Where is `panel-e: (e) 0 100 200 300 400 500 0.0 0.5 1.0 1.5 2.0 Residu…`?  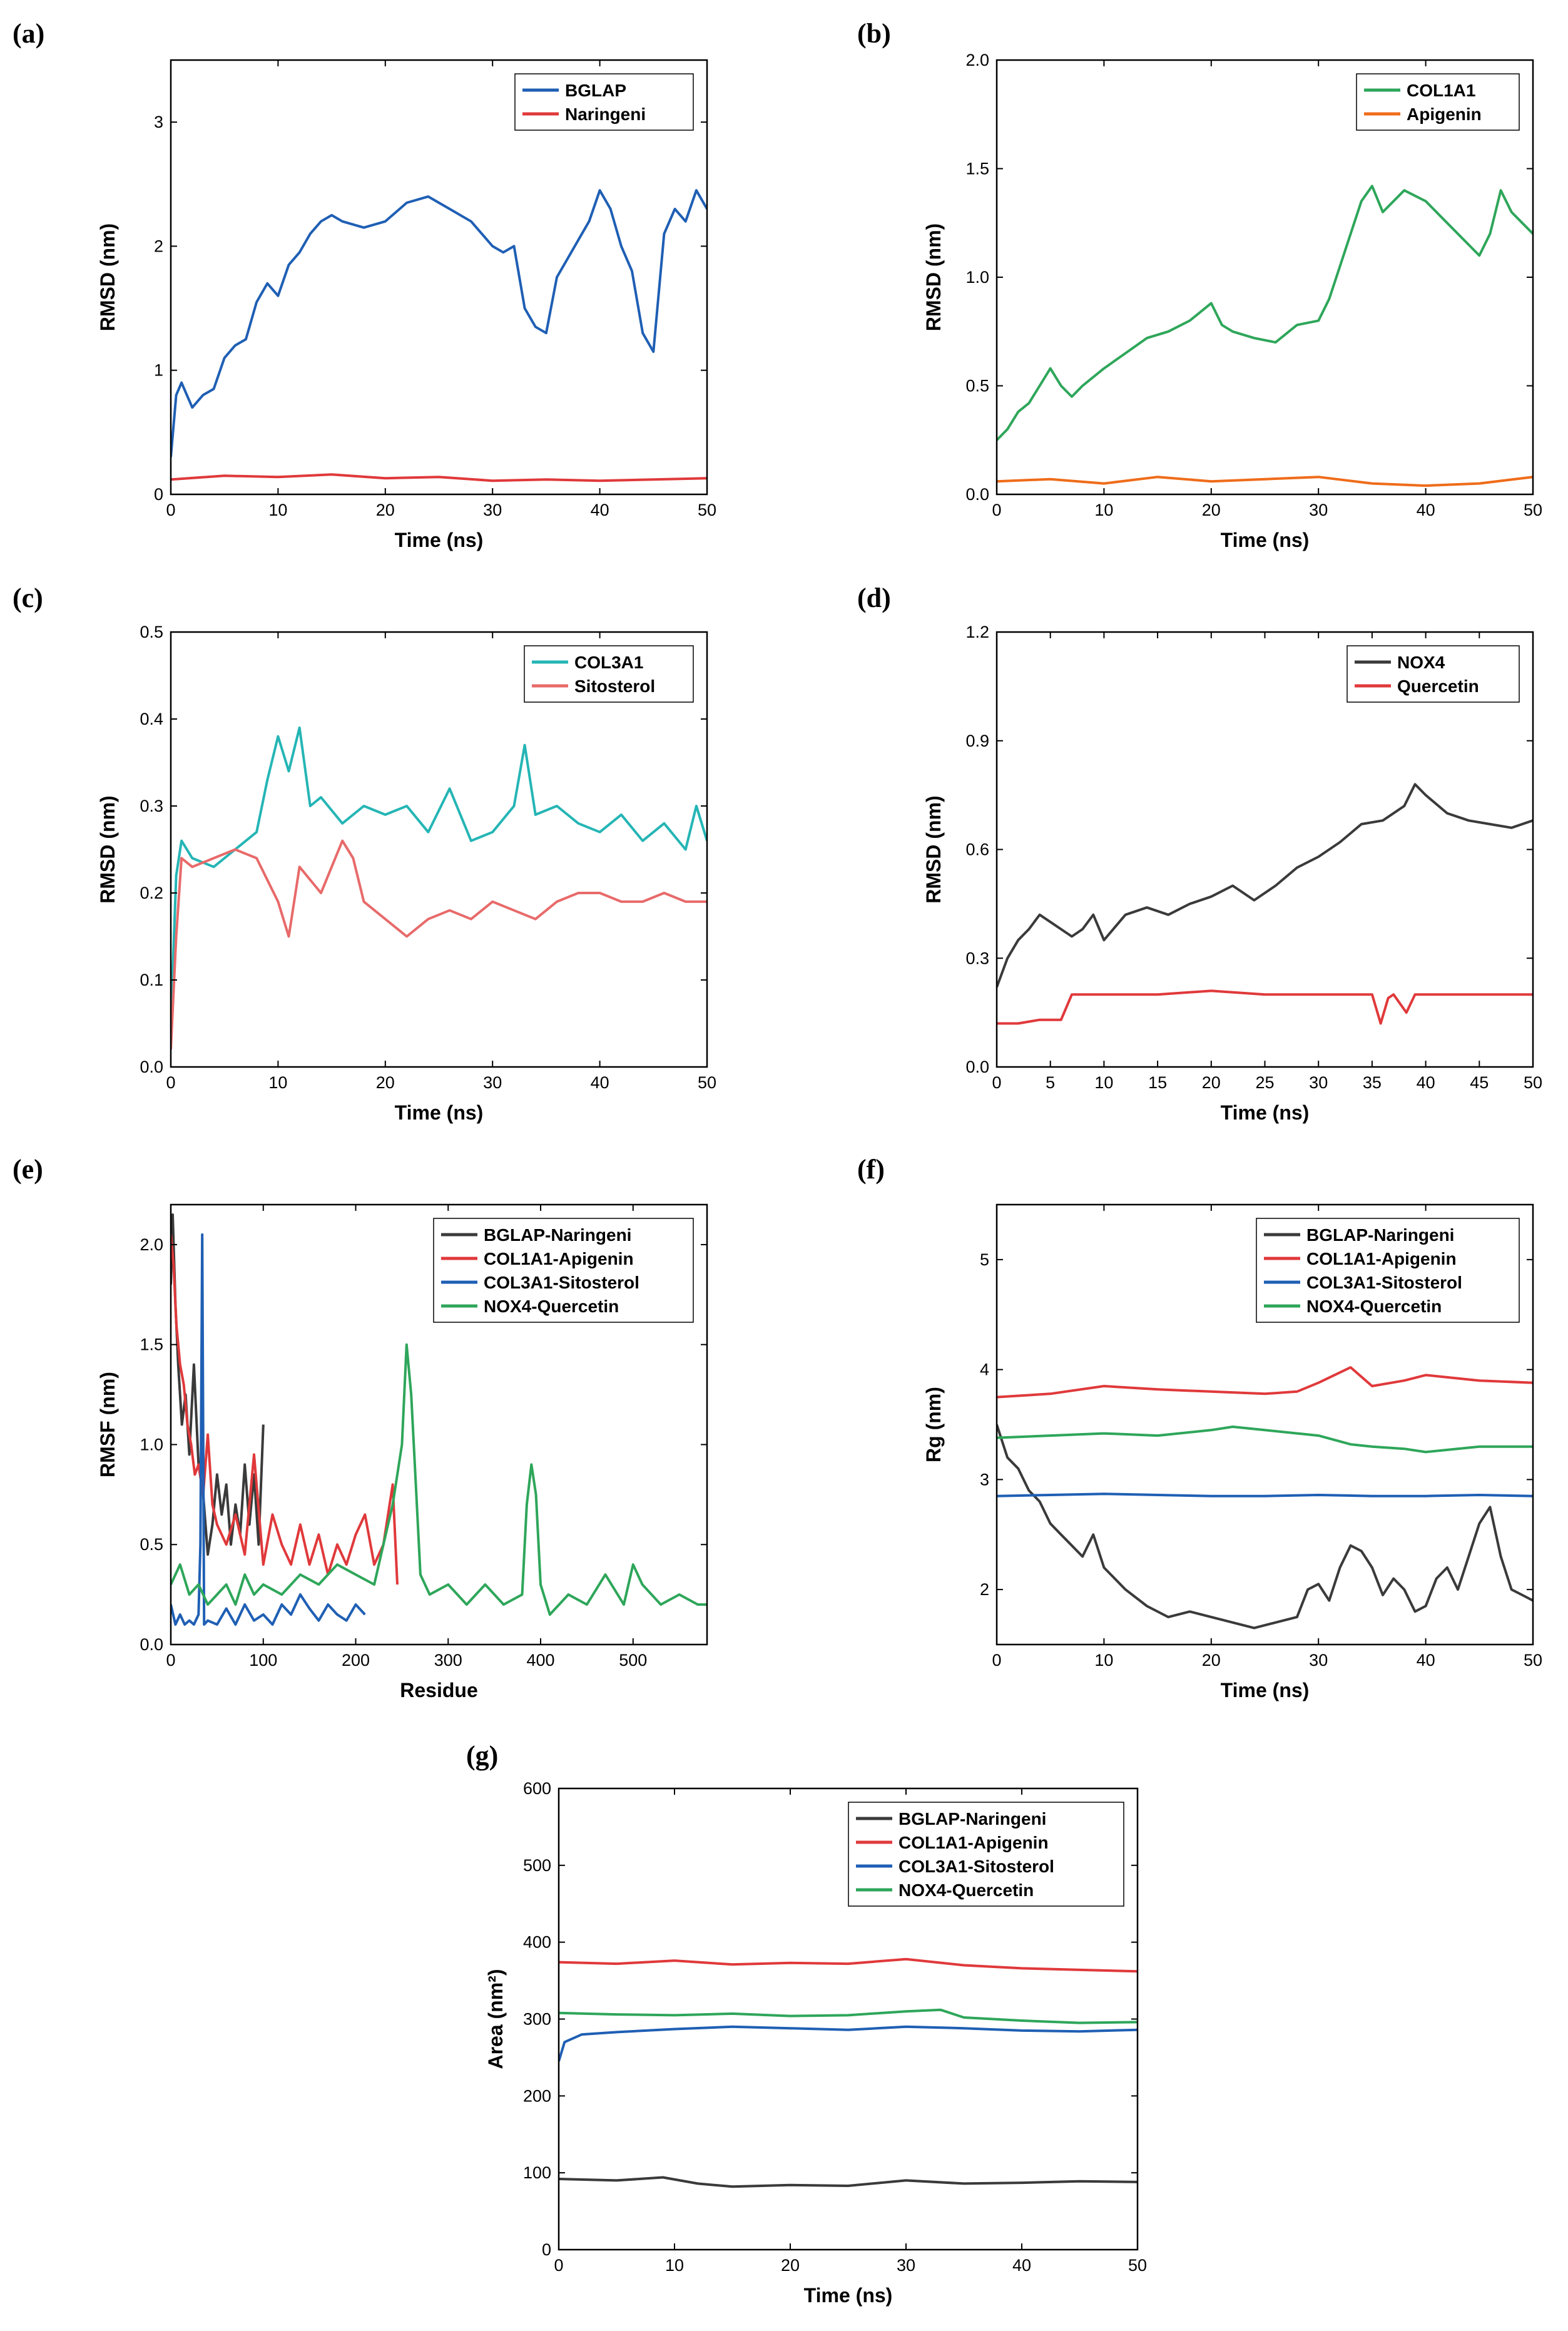
panel-e: (e) 0 100 200 300 400 500 0.0 0.5 1.0 1.5 2.0 Residu… is located at coordinates (360, 1427).